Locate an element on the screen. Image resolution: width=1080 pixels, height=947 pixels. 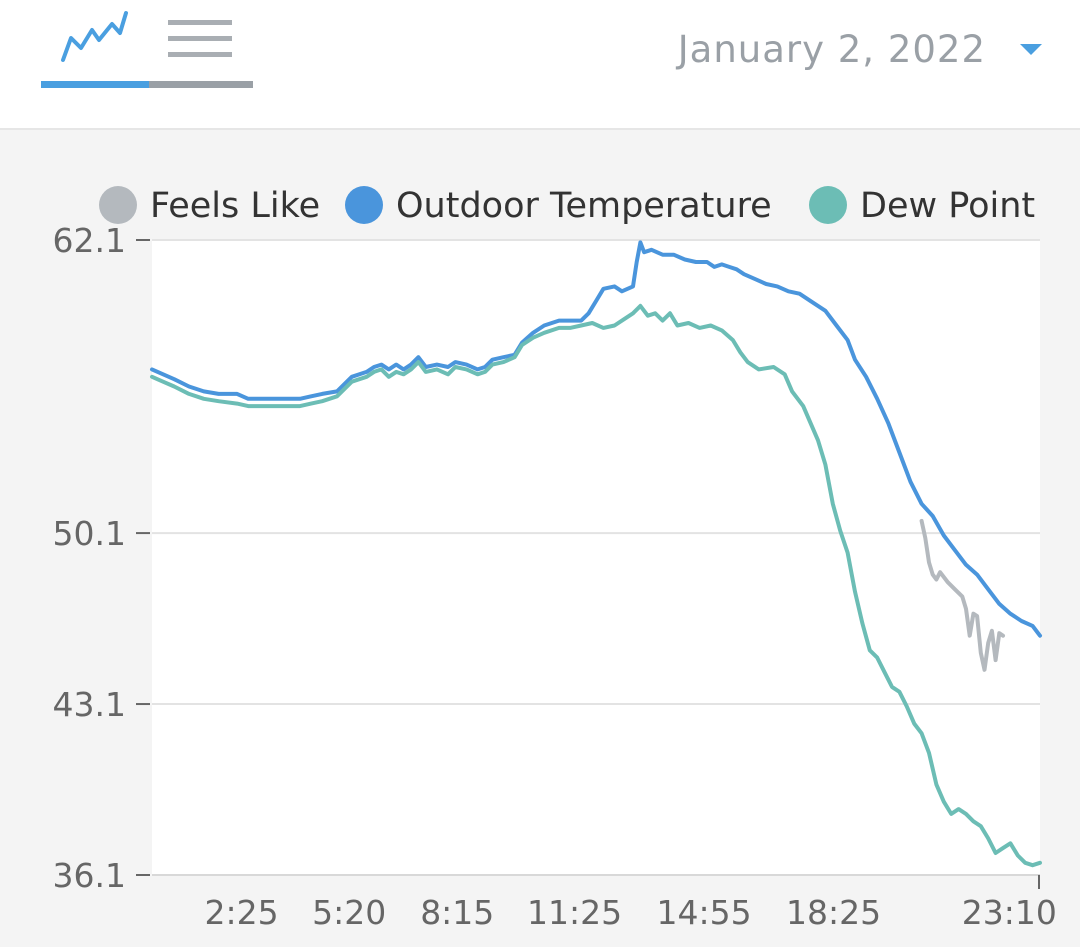
legend-swatch-outdoor-temperature is located at coordinates (364, 205).